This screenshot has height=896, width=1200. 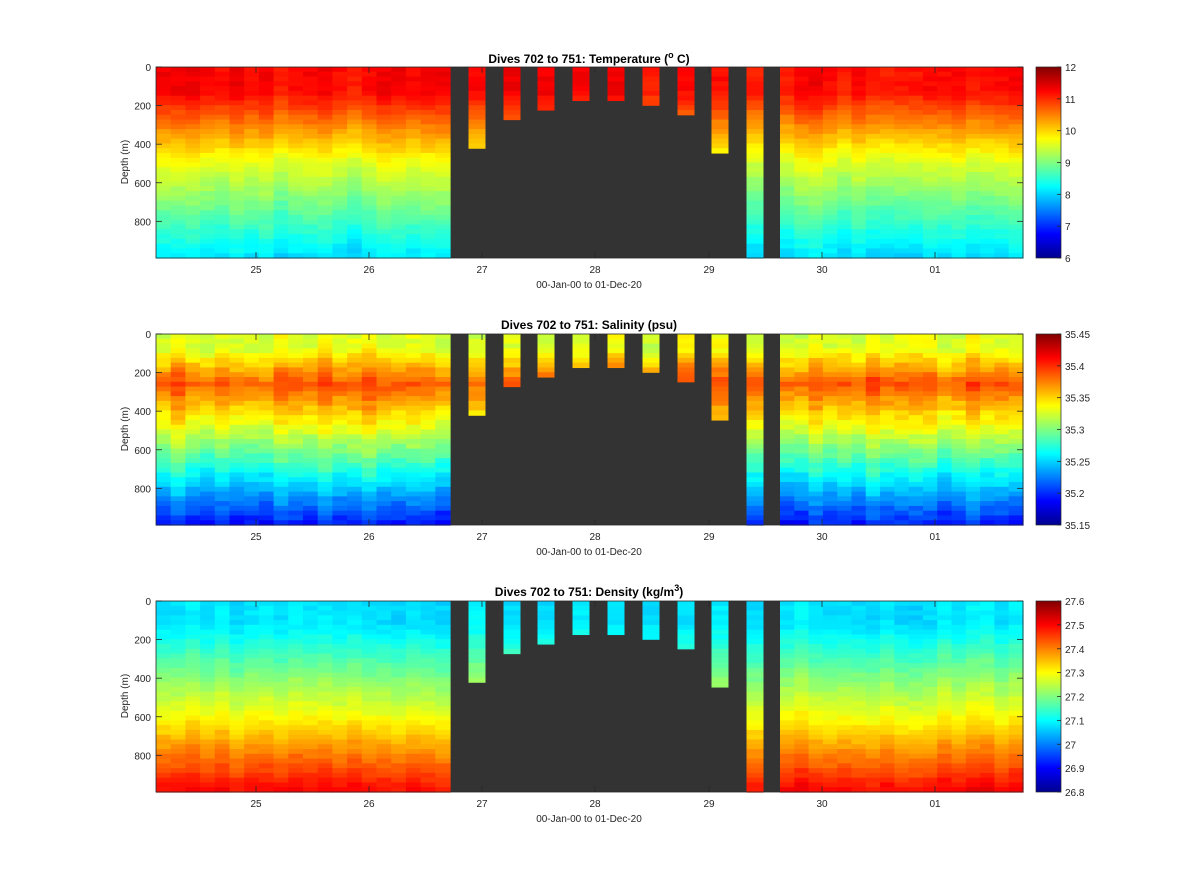 What do you see at coordinates (512, 117) in the screenshot?
I see `temperature-profile-cell` at bounding box center [512, 117].